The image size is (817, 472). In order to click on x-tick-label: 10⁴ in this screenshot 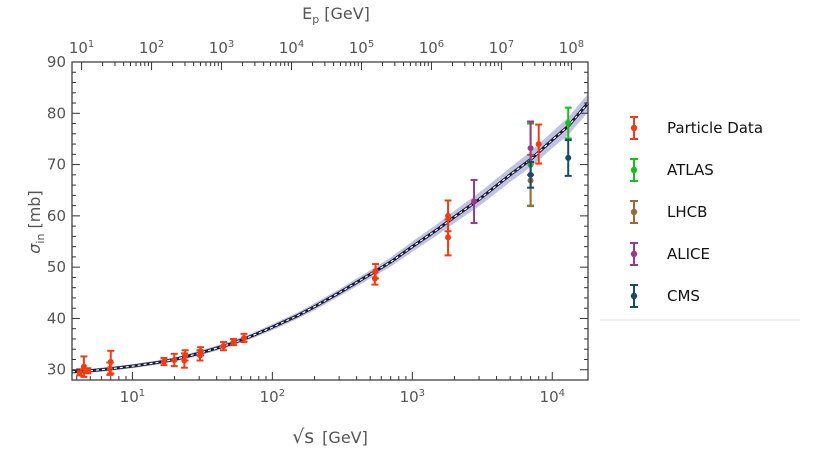, I will do `click(552, 397)`.